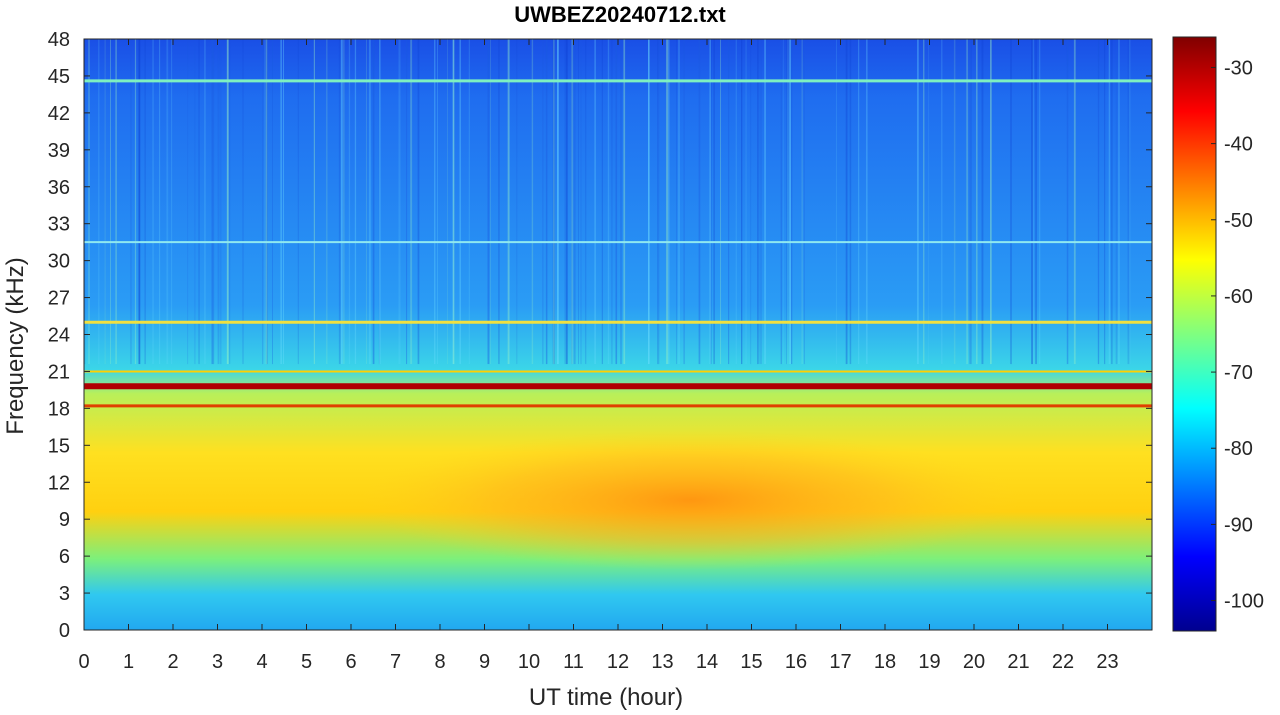 The width and height of the screenshot is (1280, 715). I want to click on y-tick-label: 18, so click(59, 409).